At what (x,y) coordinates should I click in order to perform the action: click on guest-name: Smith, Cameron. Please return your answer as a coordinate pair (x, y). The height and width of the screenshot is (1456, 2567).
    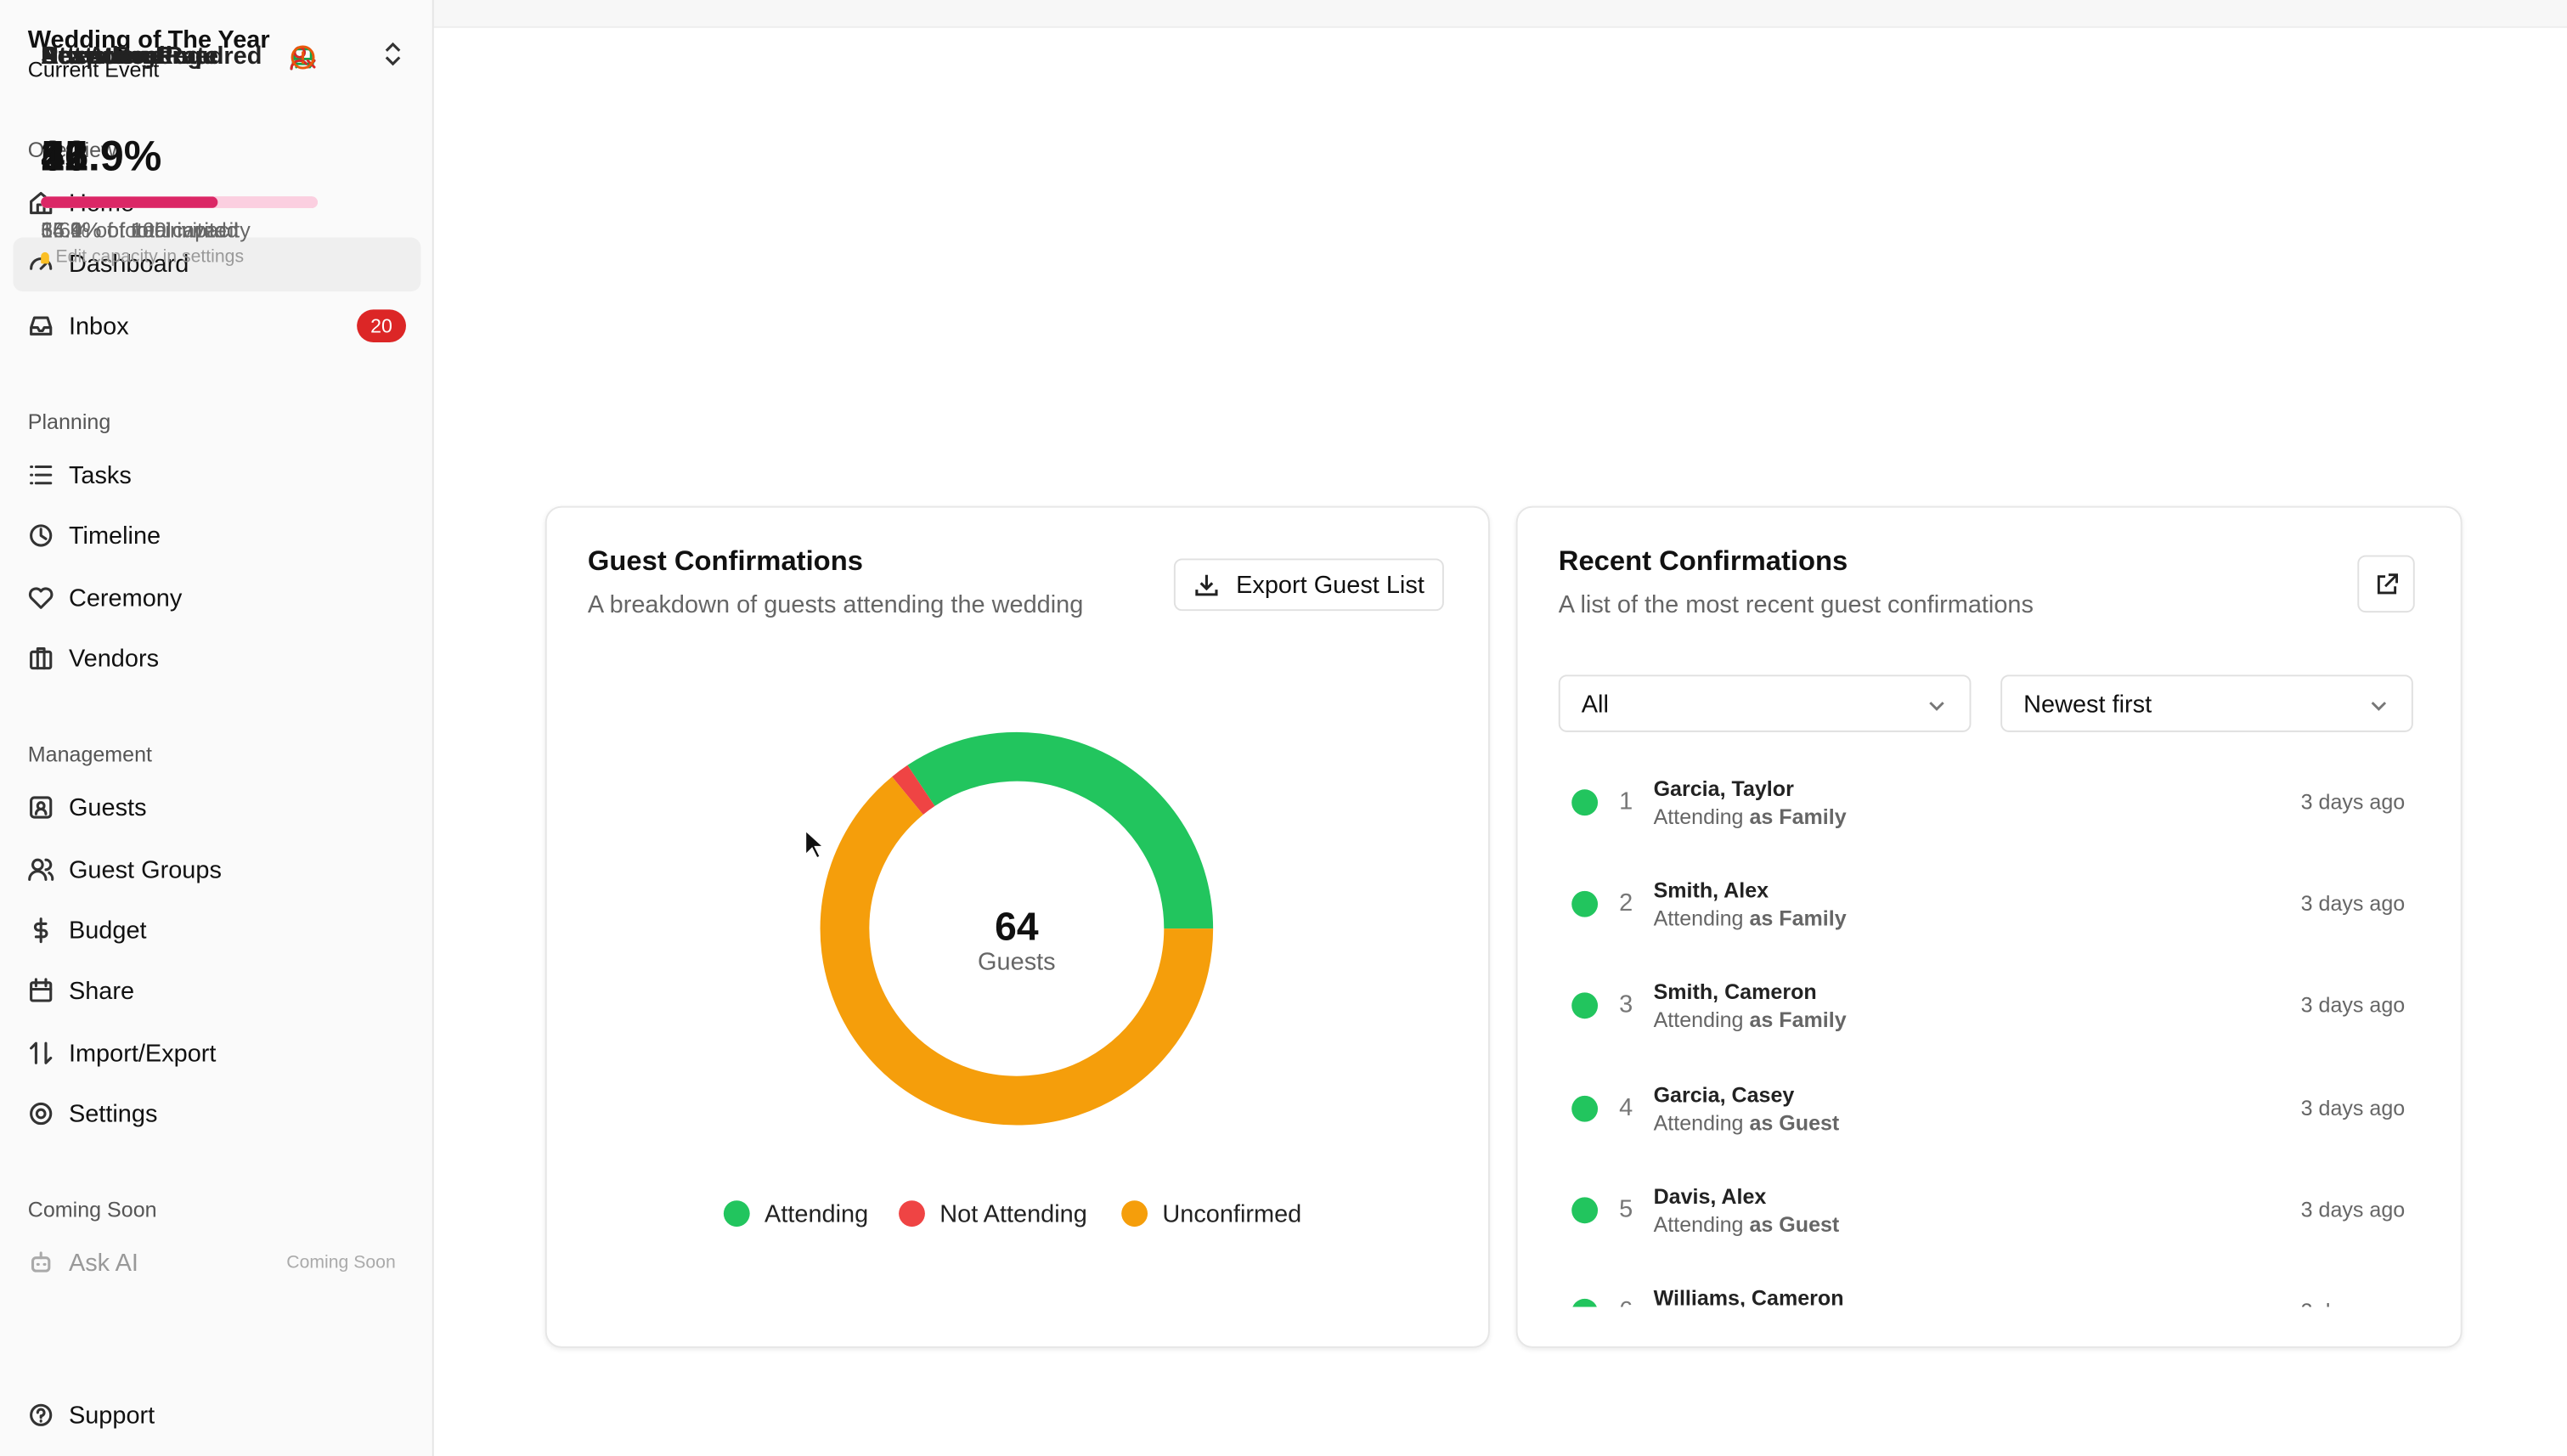
    Looking at the image, I should click on (1735, 992).